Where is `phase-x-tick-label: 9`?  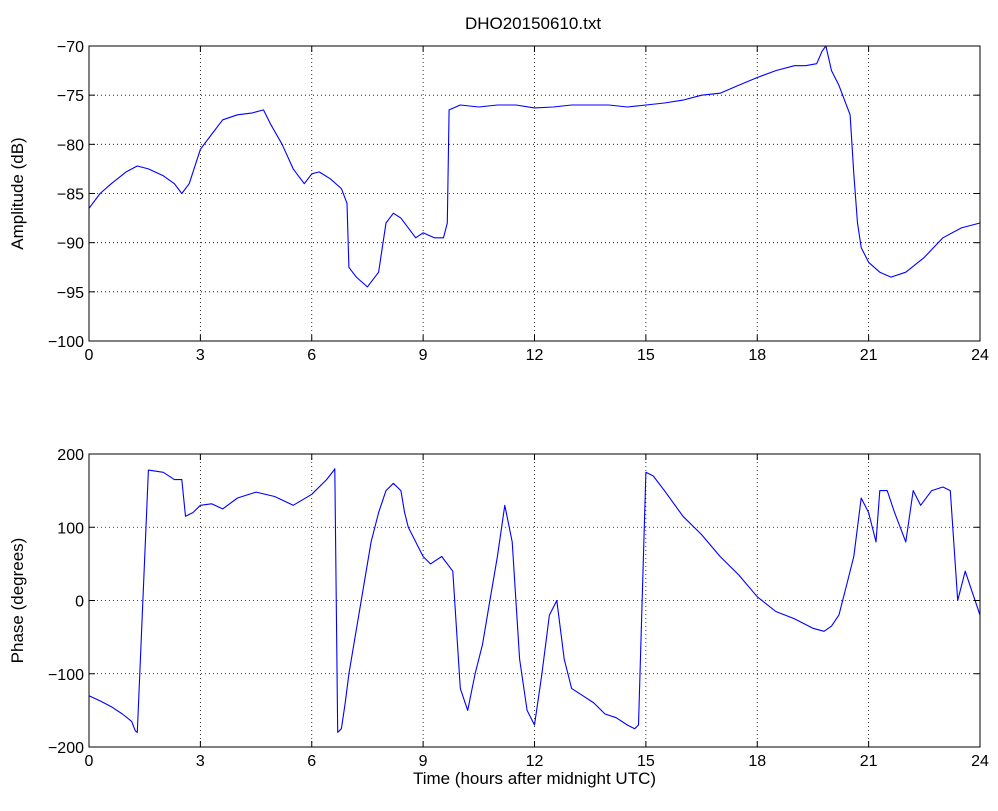 phase-x-tick-label: 9 is located at coordinates (423, 761).